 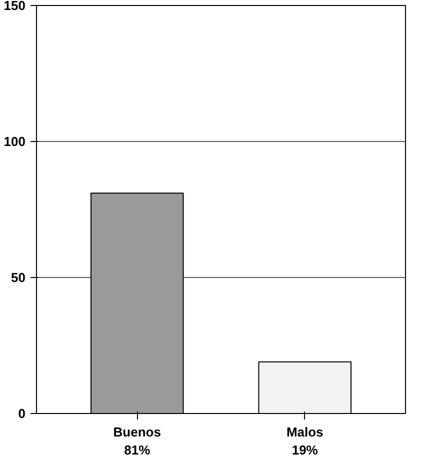 I want to click on x-tick-label: Buenos, so click(x=137, y=432).